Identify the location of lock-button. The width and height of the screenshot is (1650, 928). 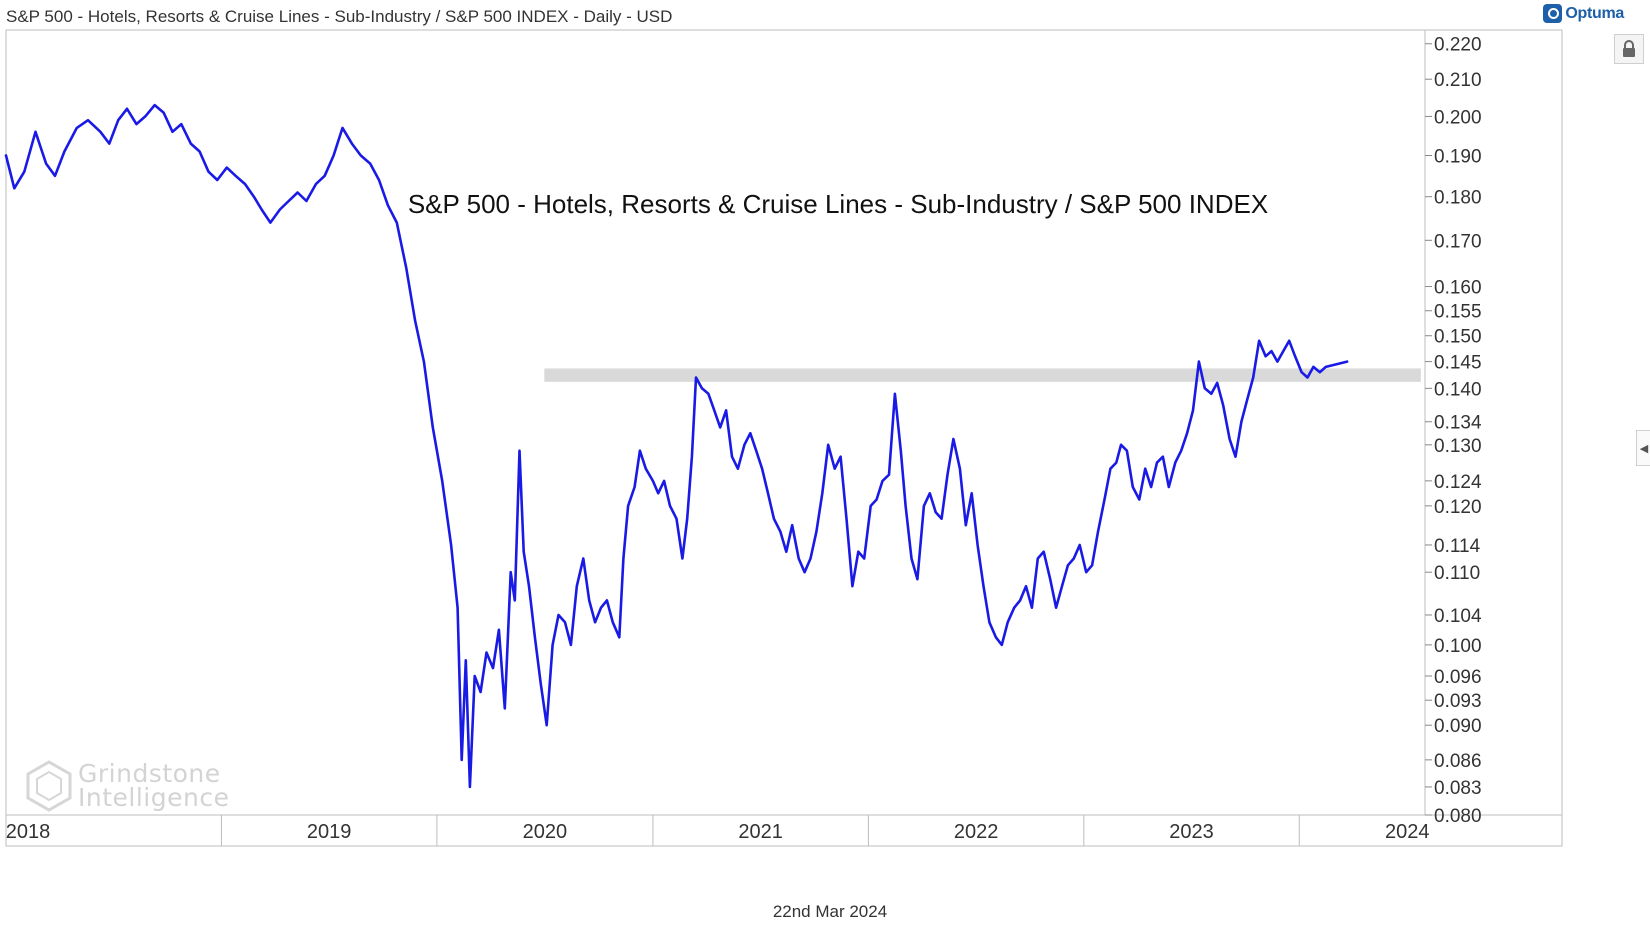
(1629, 49).